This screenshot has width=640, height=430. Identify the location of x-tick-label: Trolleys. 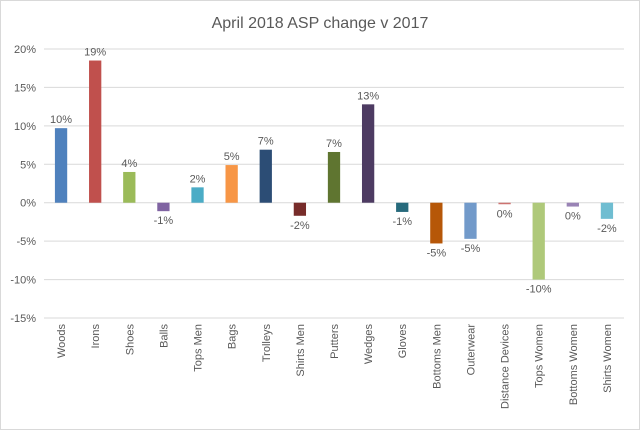
(267, 343).